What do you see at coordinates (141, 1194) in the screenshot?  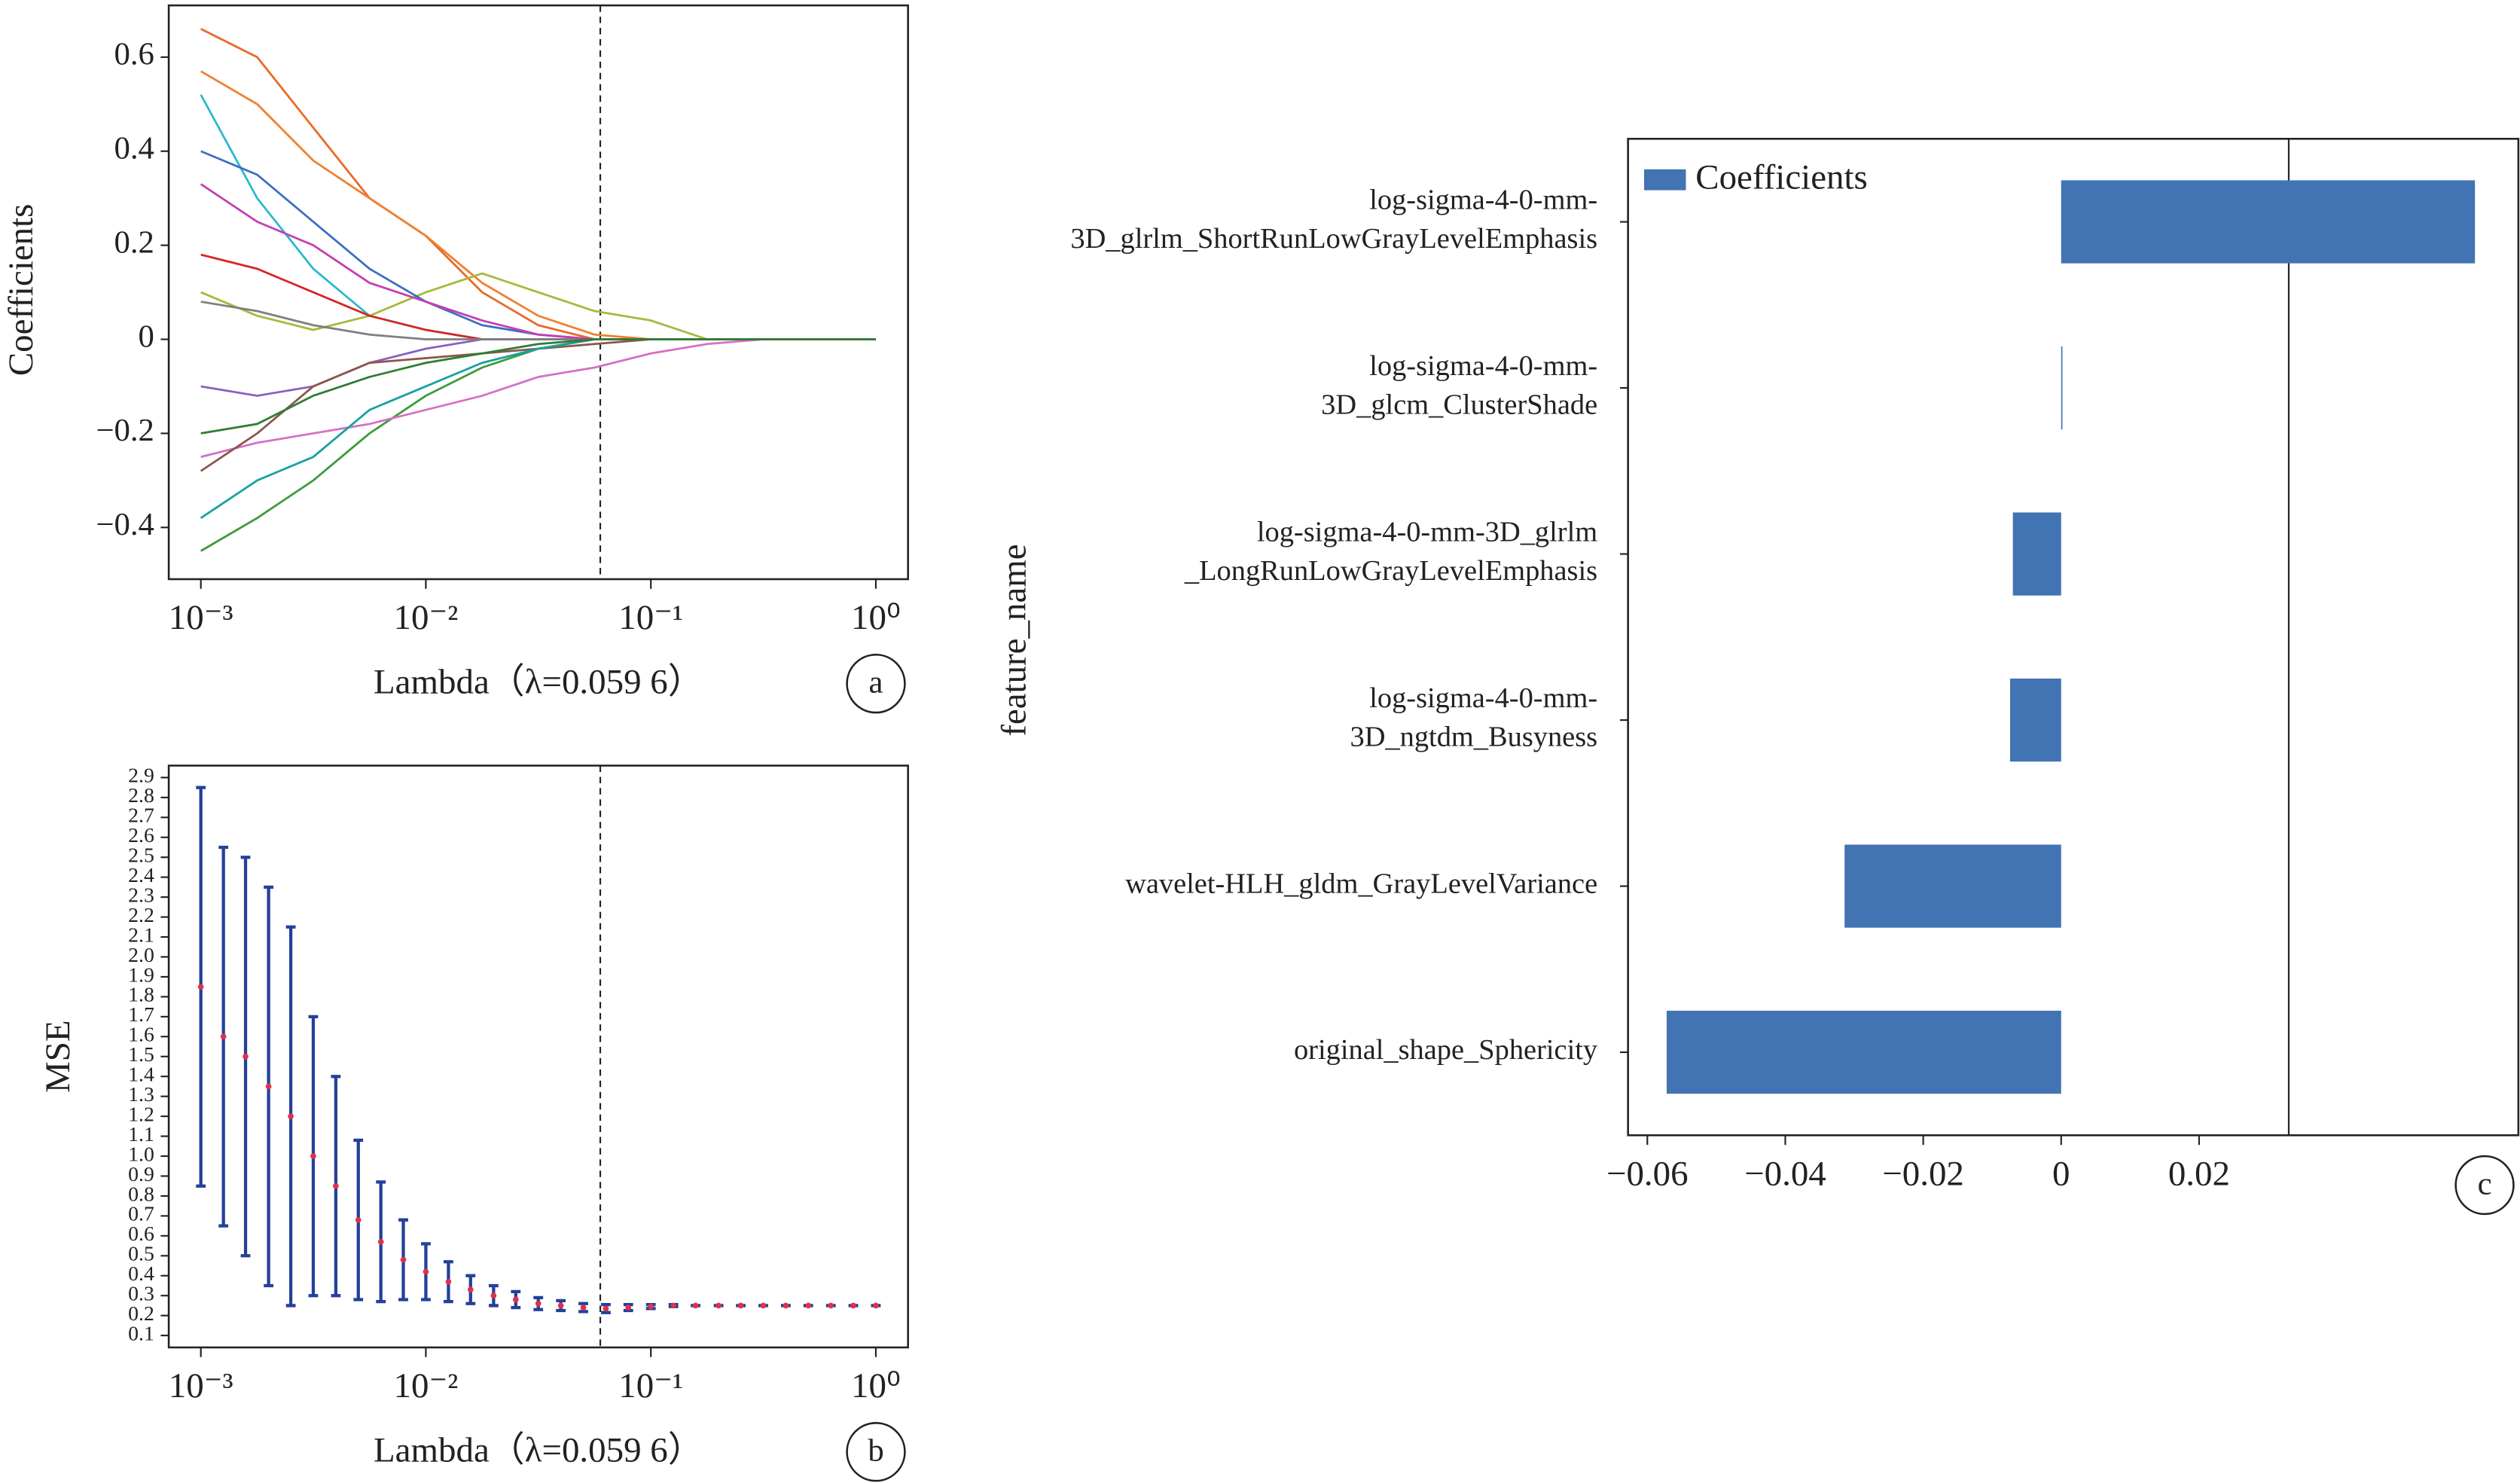 I see `y-tick-label: 0.8` at bounding box center [141, 1194].